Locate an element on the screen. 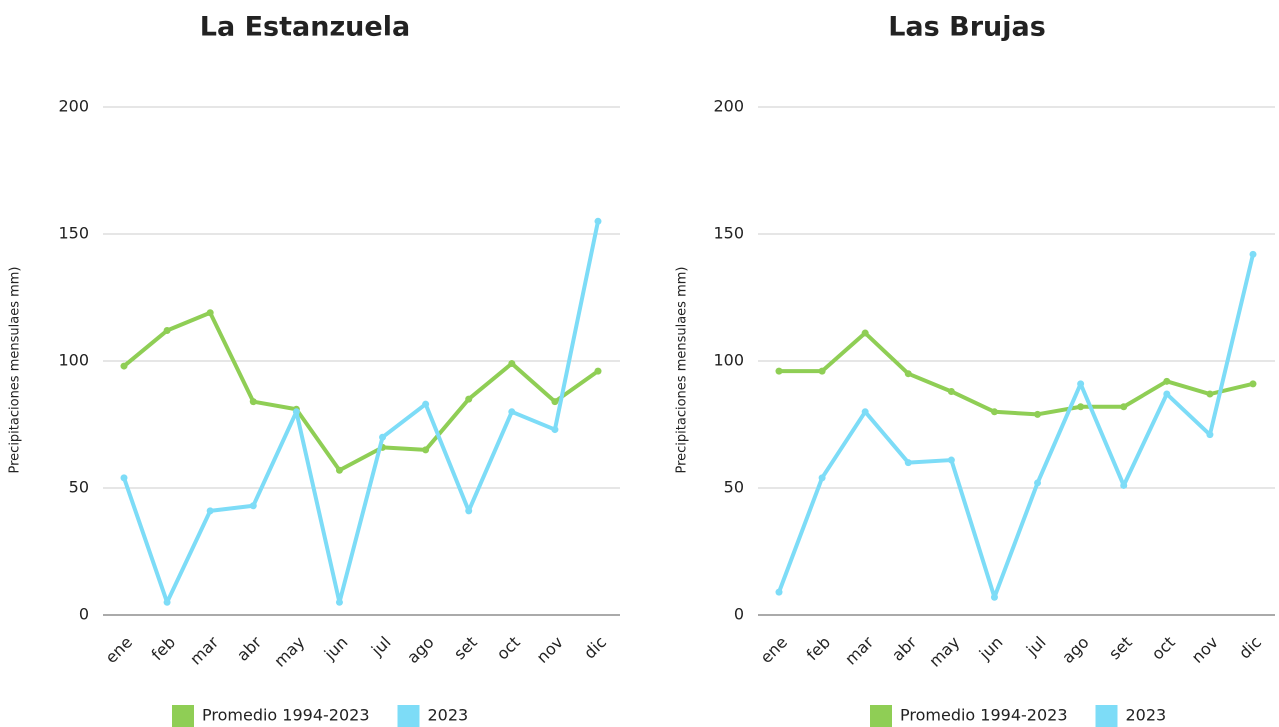  chart-title: La Estanzuela is located at coordinates (305, 27).